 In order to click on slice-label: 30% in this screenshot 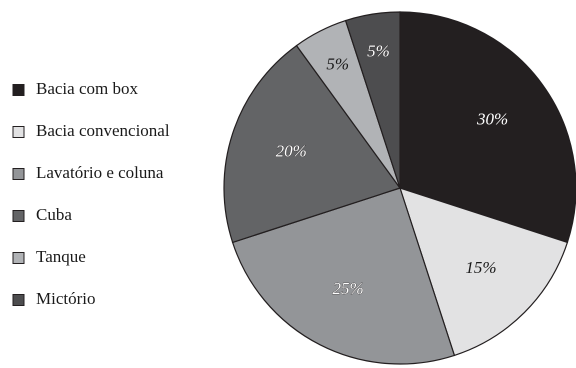, I will do `click(492, 119)`.